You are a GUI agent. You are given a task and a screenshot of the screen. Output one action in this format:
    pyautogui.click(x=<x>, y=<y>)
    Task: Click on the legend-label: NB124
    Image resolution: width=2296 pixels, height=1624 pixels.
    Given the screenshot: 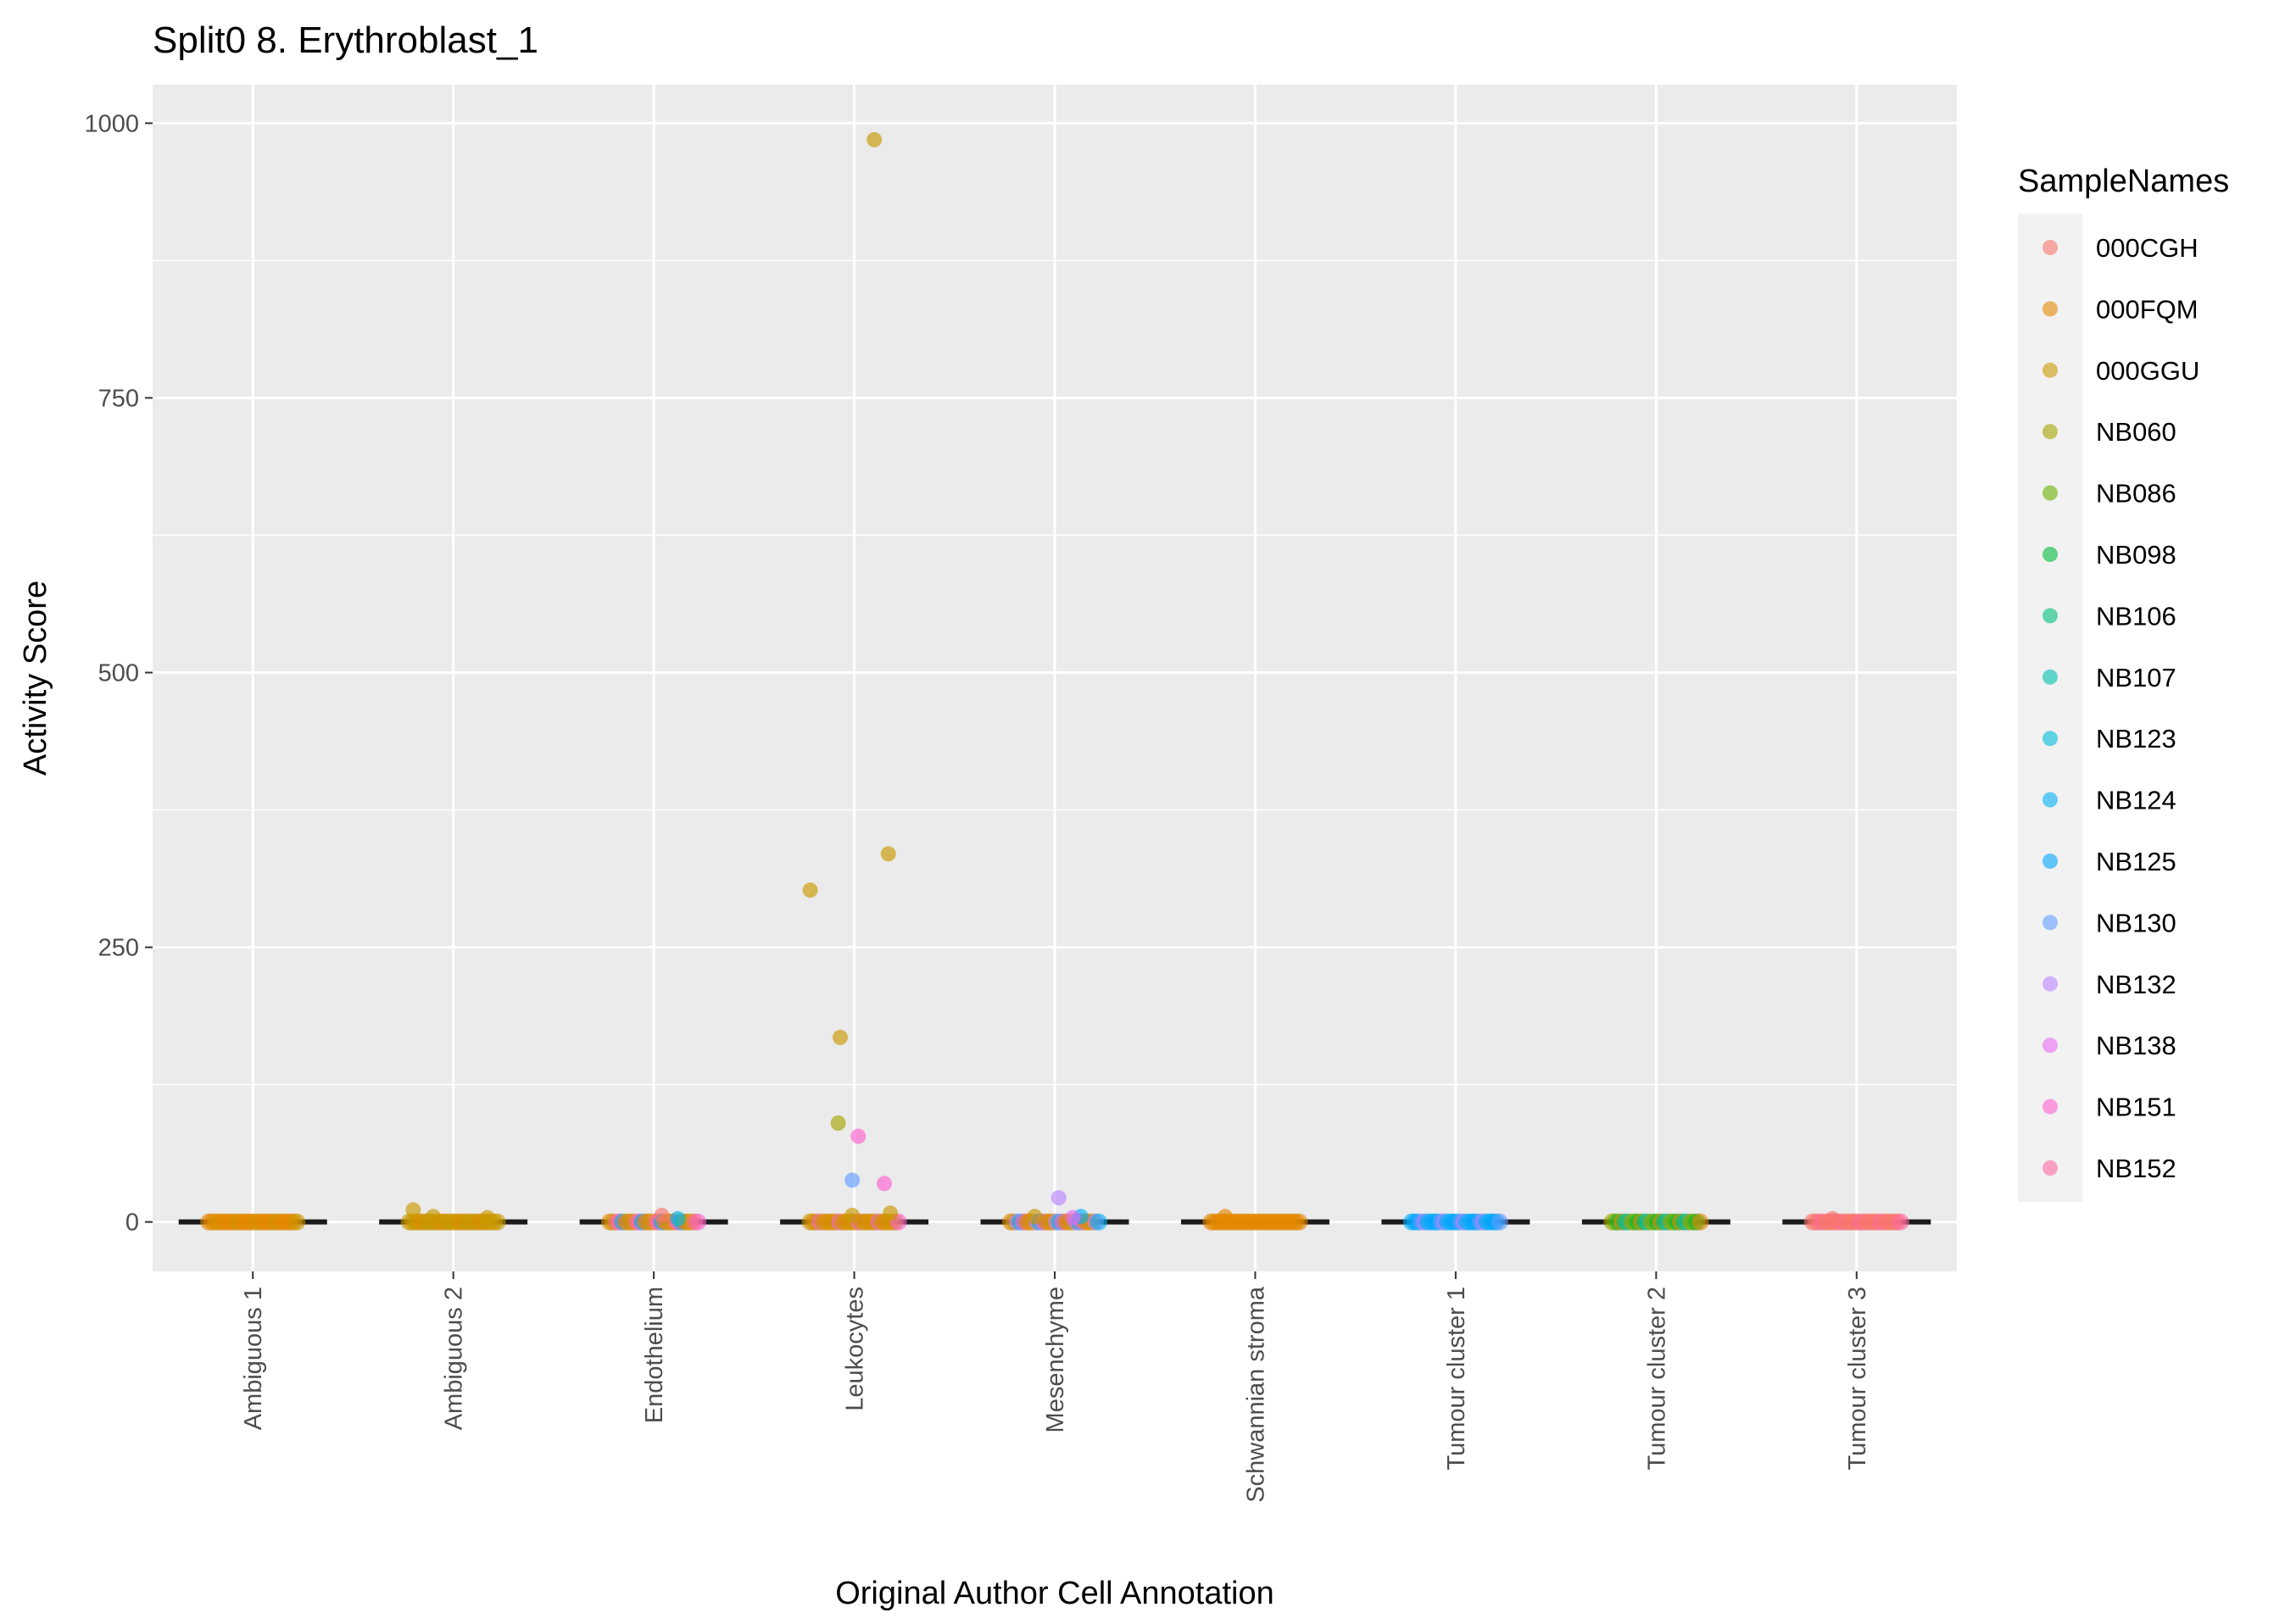 What is the action you would take?
    pyautogui.click(x=2136, y=800)
    